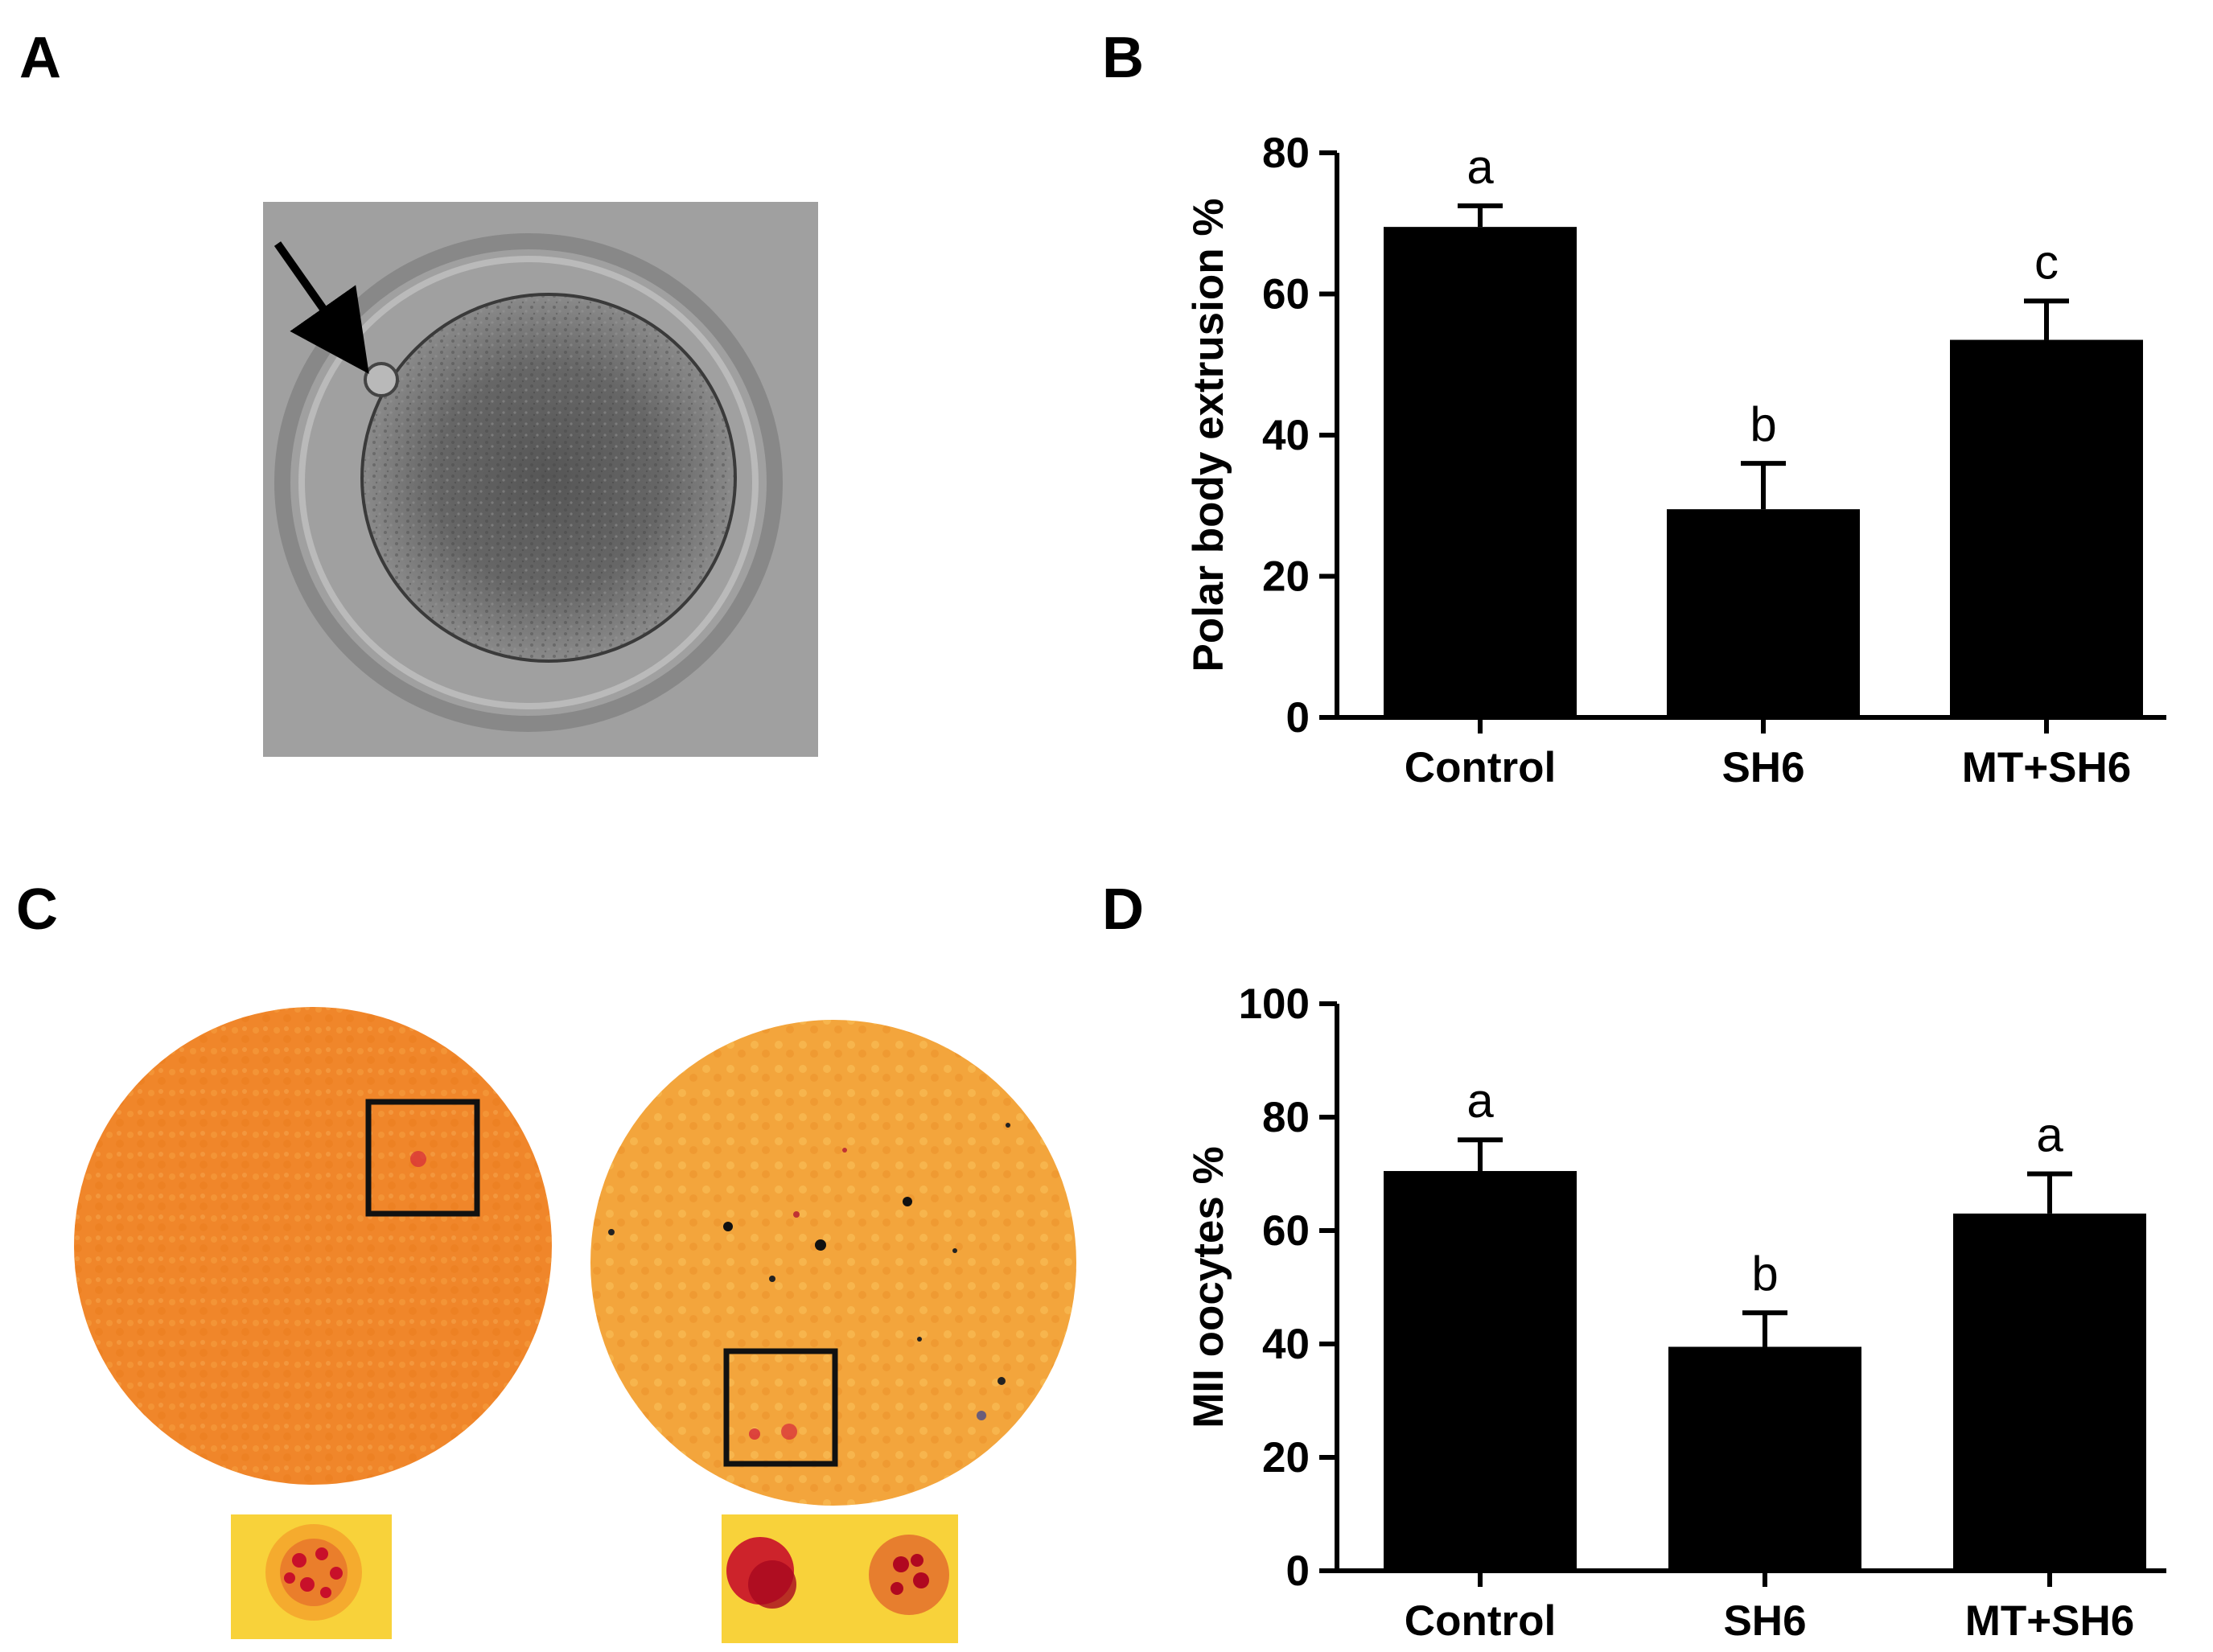 This screenshot has height=1652, width=2213. Describe the element at coordinates (780, 1407) in the screenshot. I see `zoom-box-right` at that location.